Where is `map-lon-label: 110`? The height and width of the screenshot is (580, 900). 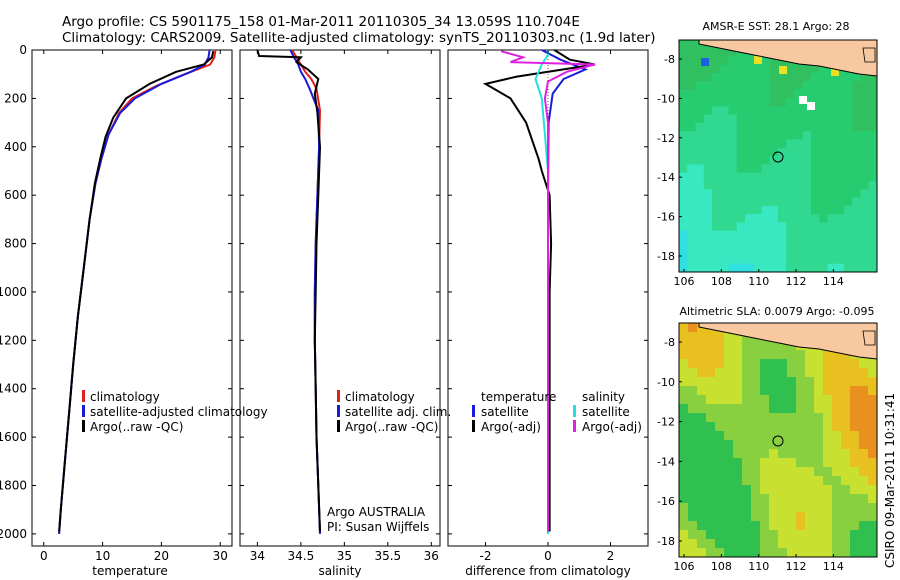
map-lon-label: 110 is located at coordinates (758, 281).